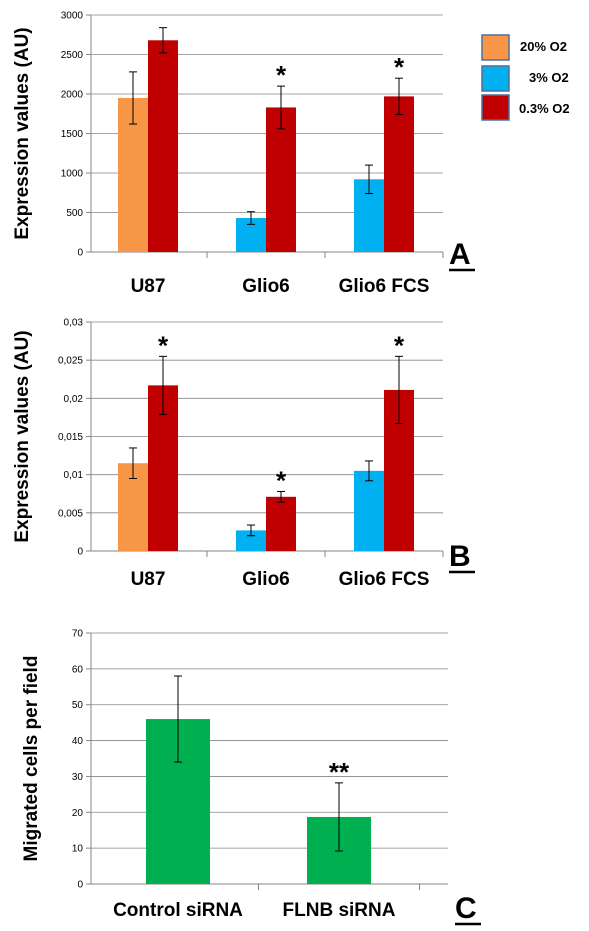 This screenshot has height=931, width=589. I want to click on y-tick-label: 1000, so click(72, 174).